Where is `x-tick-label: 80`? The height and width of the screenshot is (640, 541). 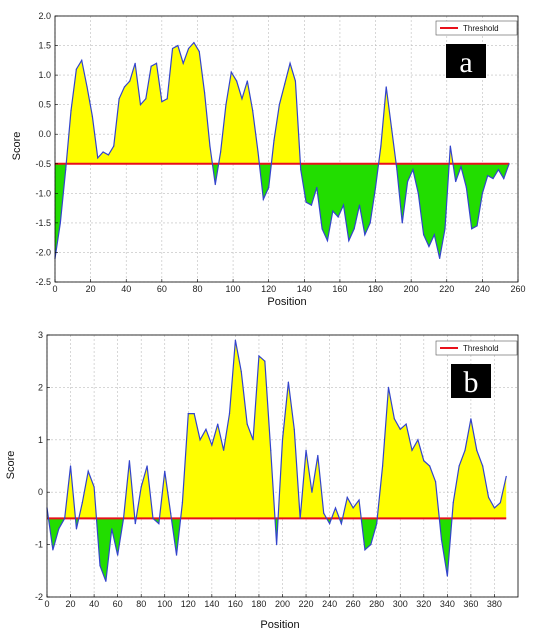
x-tick-label: 80 is located at coordinates (197, 289).